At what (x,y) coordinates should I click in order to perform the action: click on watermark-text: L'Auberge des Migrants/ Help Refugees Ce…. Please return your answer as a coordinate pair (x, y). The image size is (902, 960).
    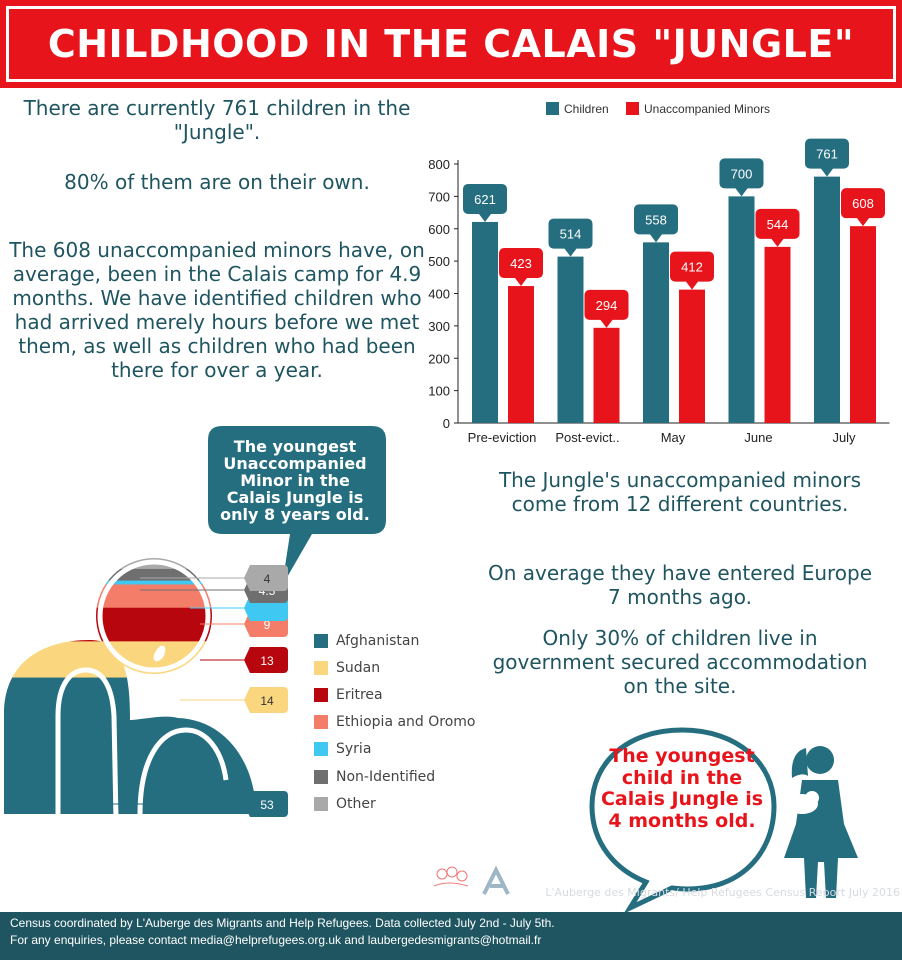
    Looking at the image, I should click on (722, 892).